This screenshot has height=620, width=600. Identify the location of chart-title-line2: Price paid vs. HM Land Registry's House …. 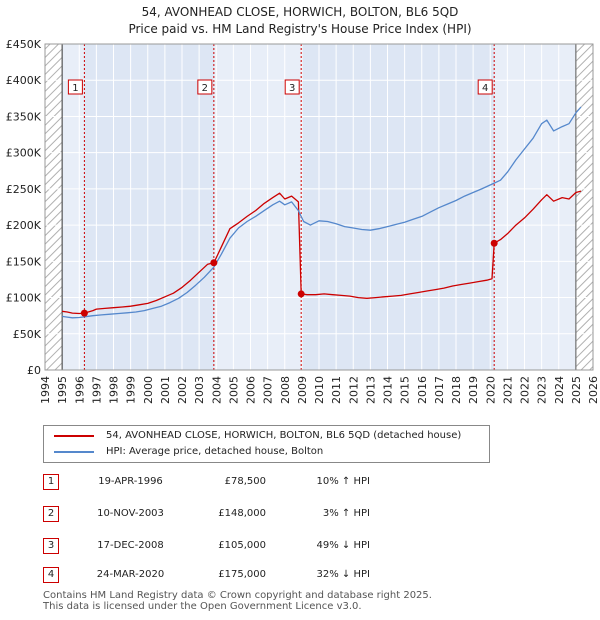
(300, 29).